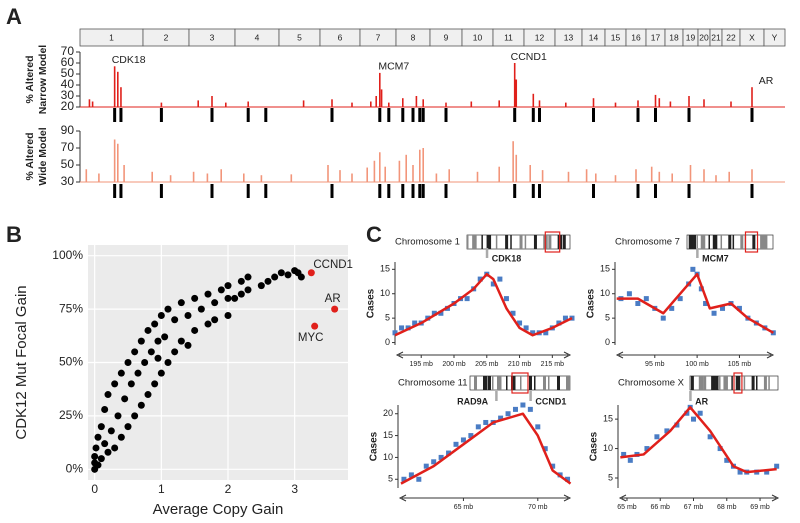 This screenshot has height=523, width=800. What do you see at coordinates (427, 242) in the screenshot?
I see `chart-title: Chromosome 1` at bounding box center [427, 242].